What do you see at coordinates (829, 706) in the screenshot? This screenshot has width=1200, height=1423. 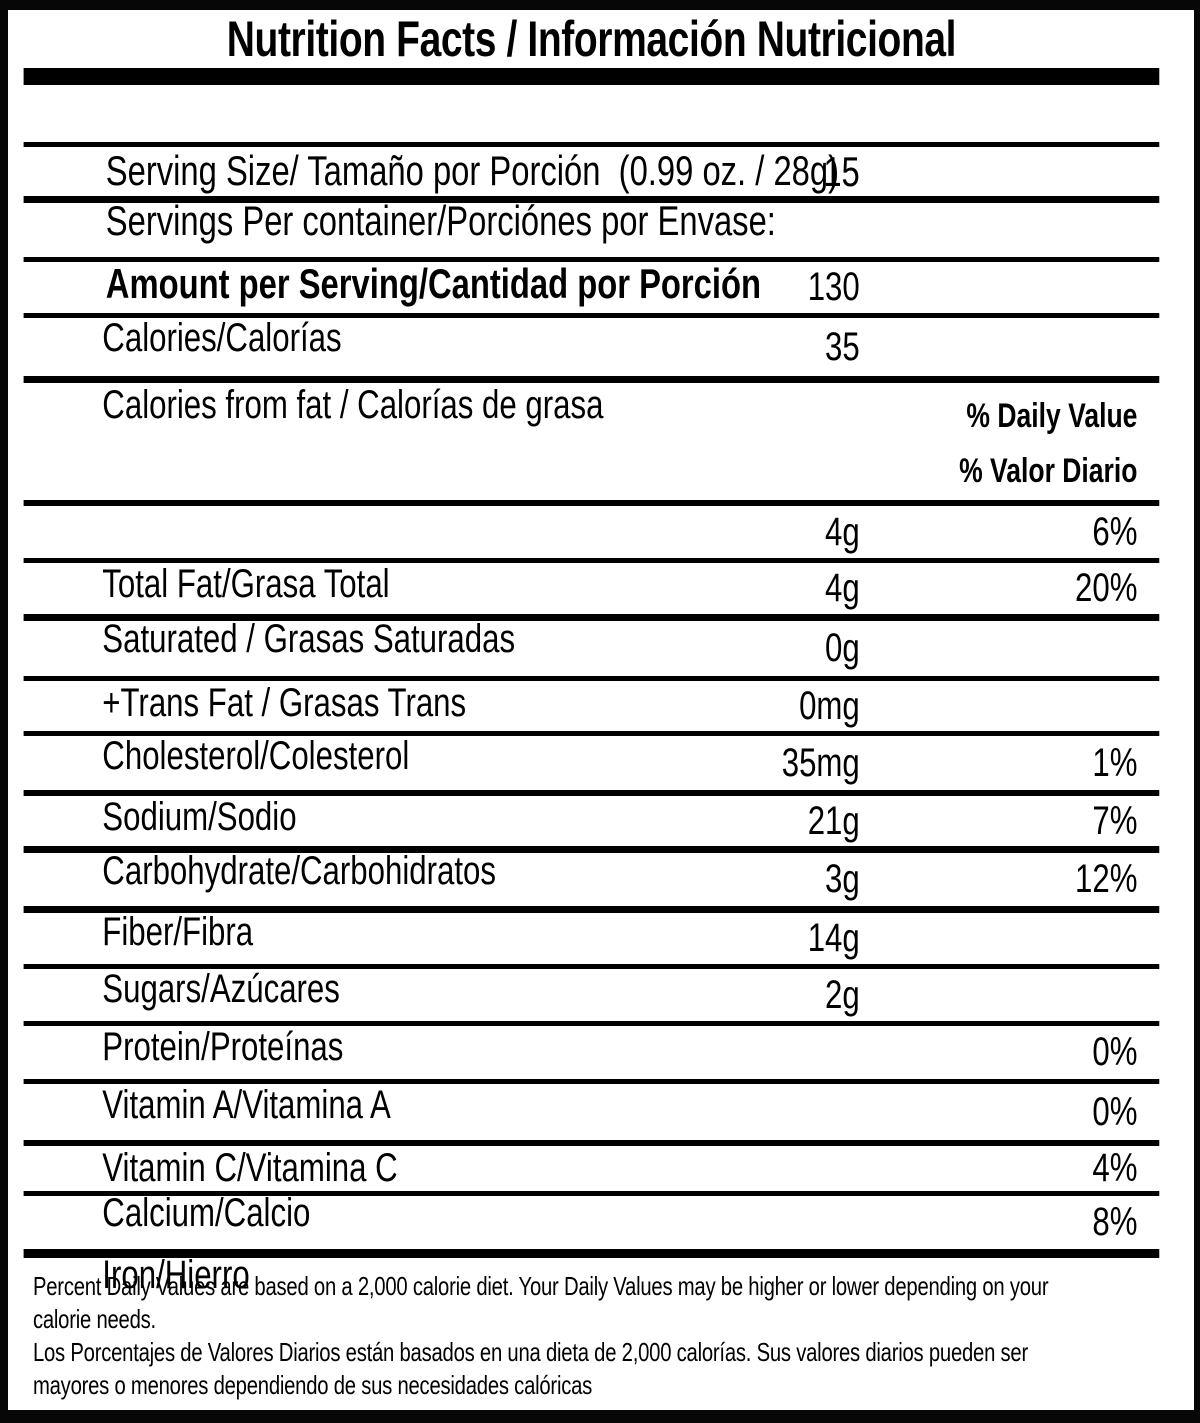 I see `nutrient-amount: 0mg` at bounding box center [829, 706].